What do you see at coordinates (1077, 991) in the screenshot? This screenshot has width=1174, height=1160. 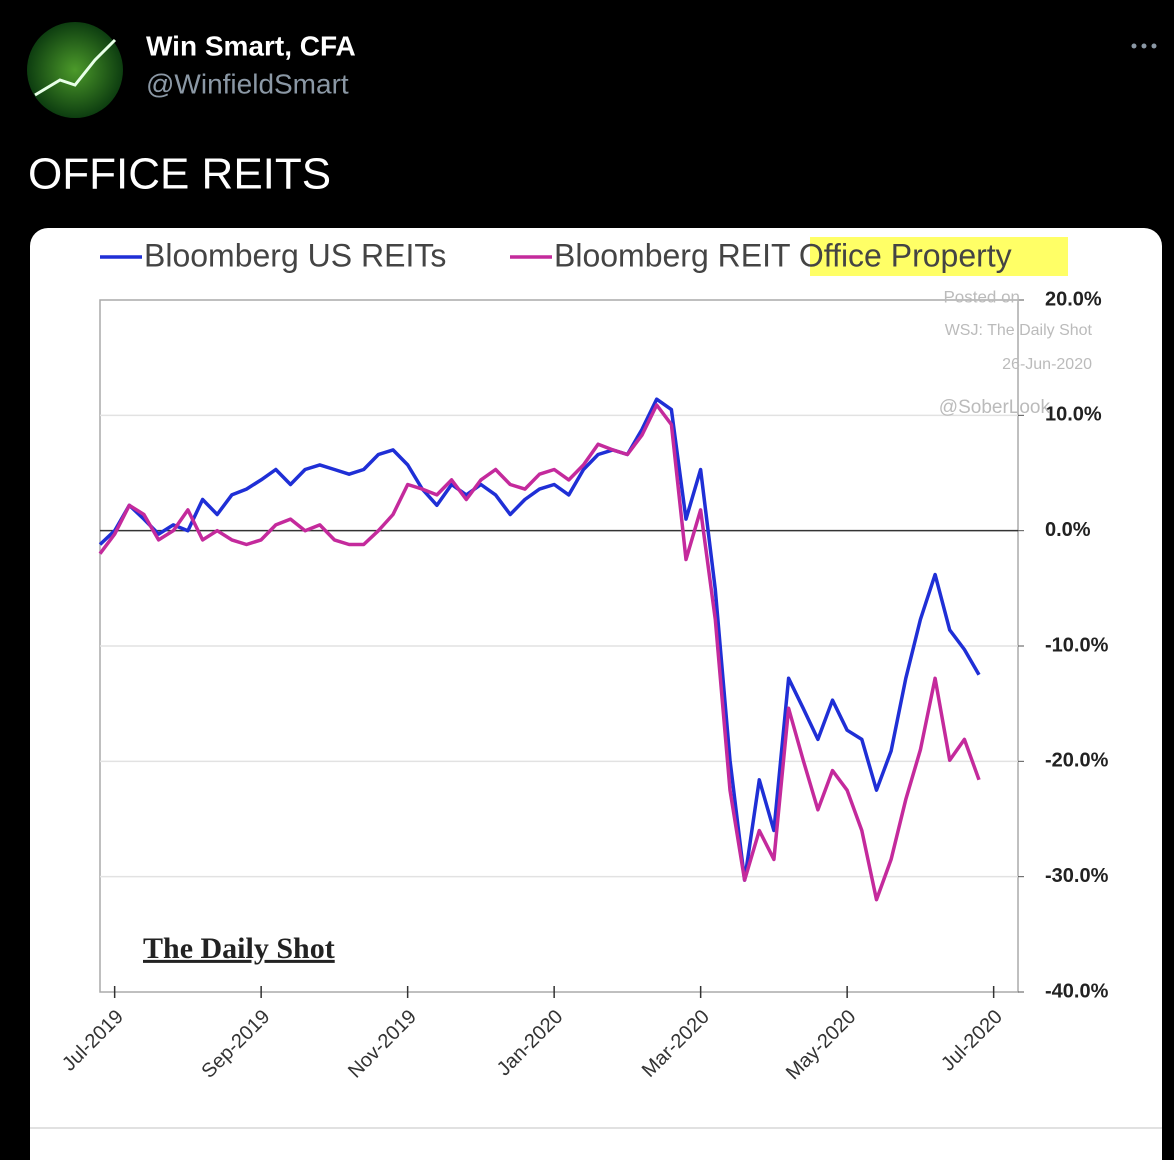 I see `y-tick-label: -40.0%` at bounding box center [1077, 991].